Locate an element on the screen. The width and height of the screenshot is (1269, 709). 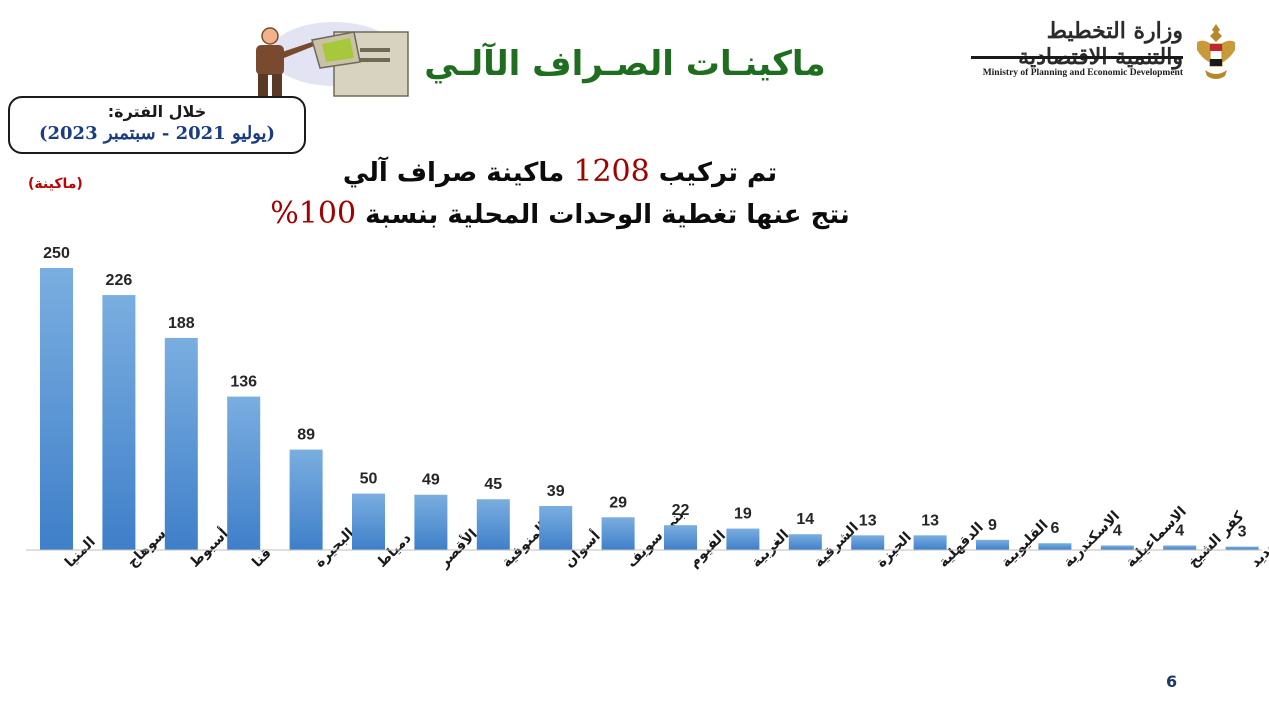
data-label-11: 19 is located at coordinates (743, 514).